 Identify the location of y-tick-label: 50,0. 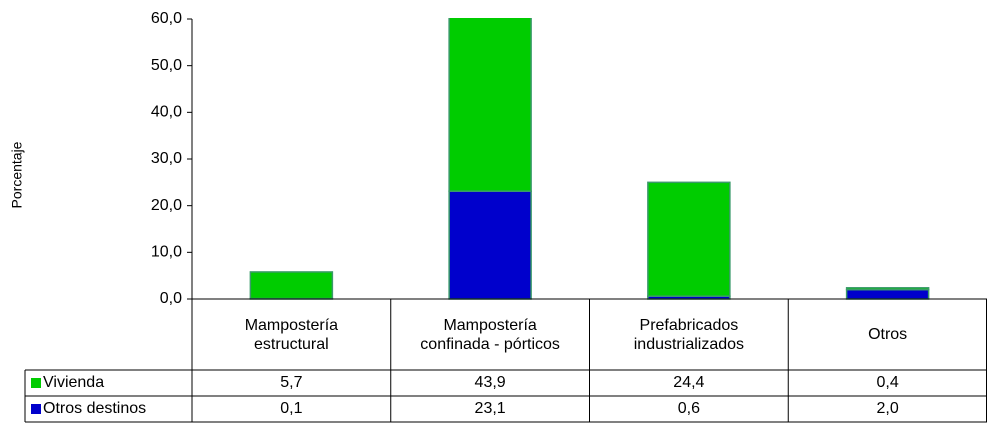
(166, 65).